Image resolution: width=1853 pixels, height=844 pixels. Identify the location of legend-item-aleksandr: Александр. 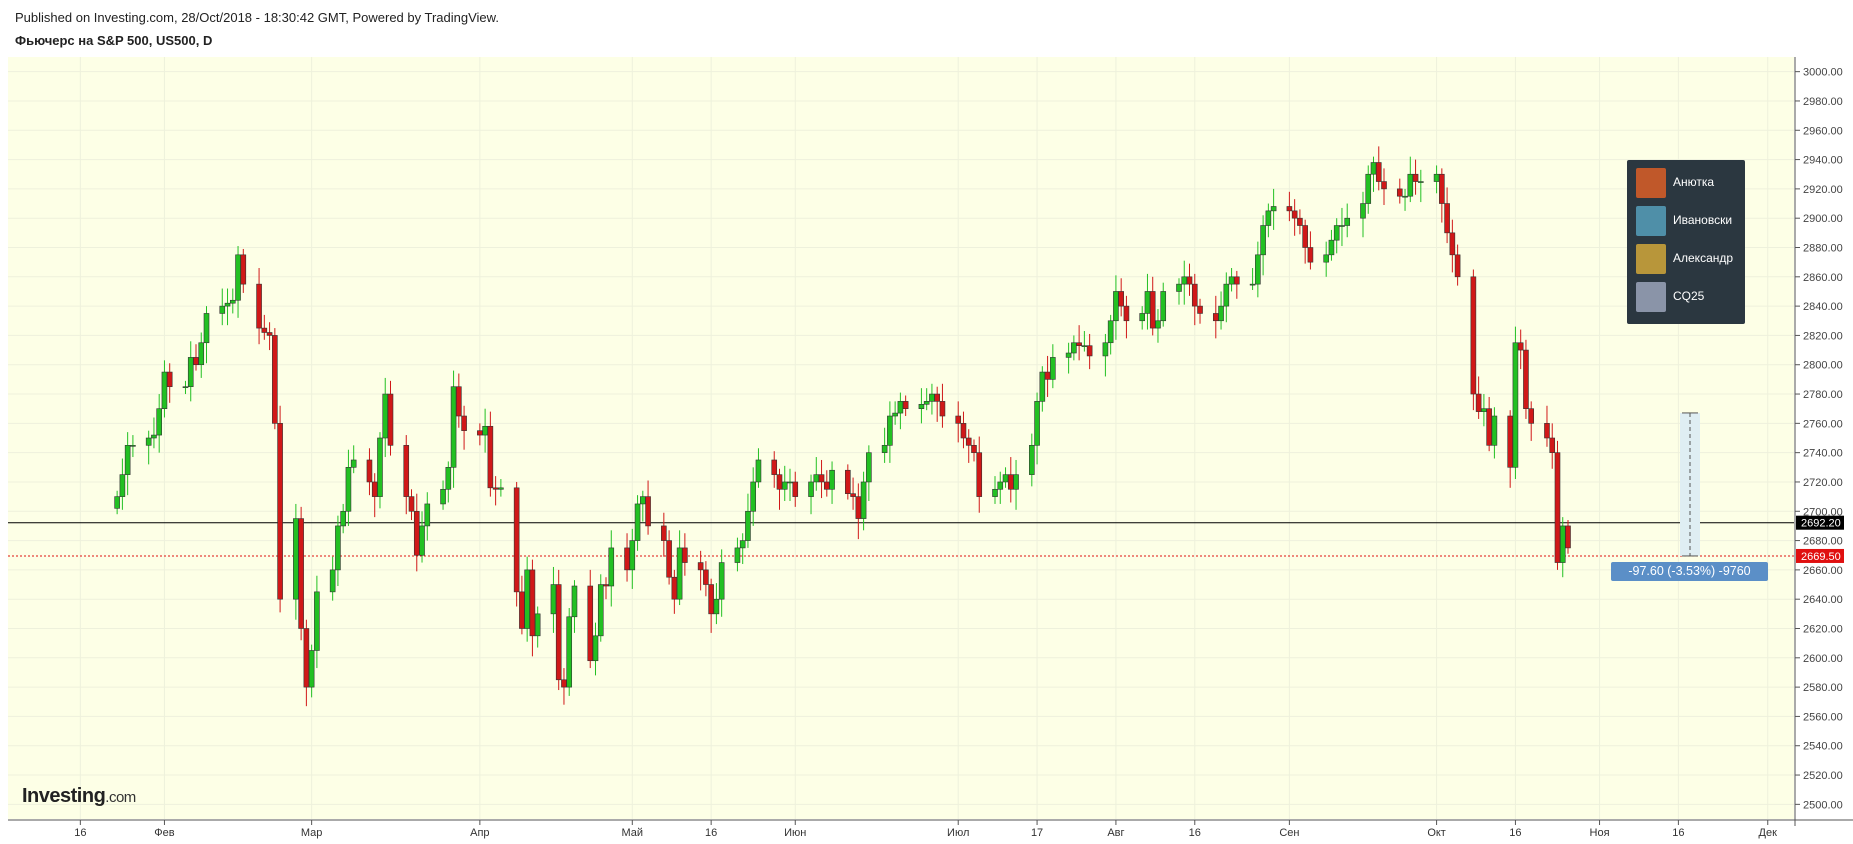
(1688, 257).